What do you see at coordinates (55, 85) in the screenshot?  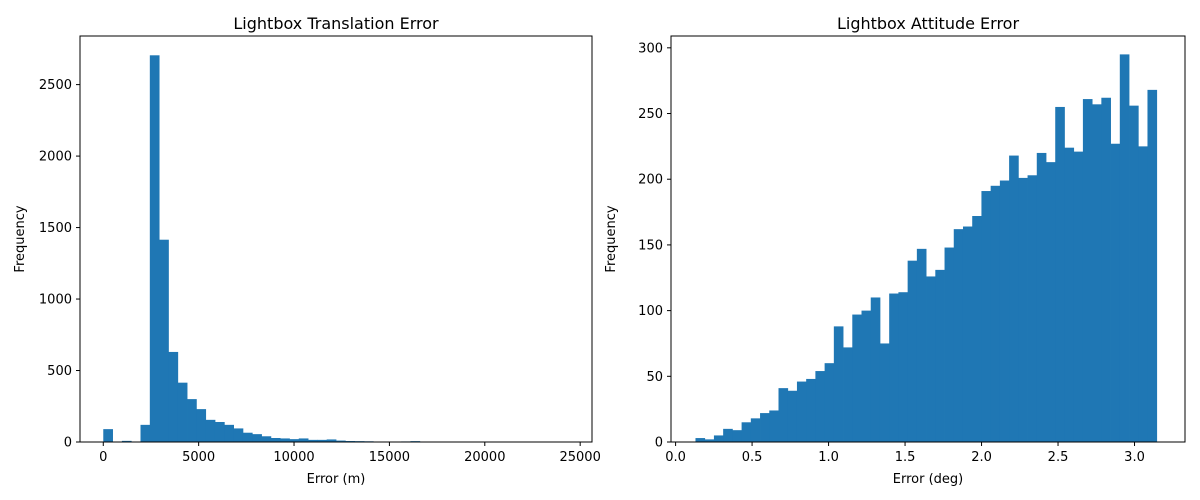 I see `y-tick-label: 2500` at bounding box center [55, 85].